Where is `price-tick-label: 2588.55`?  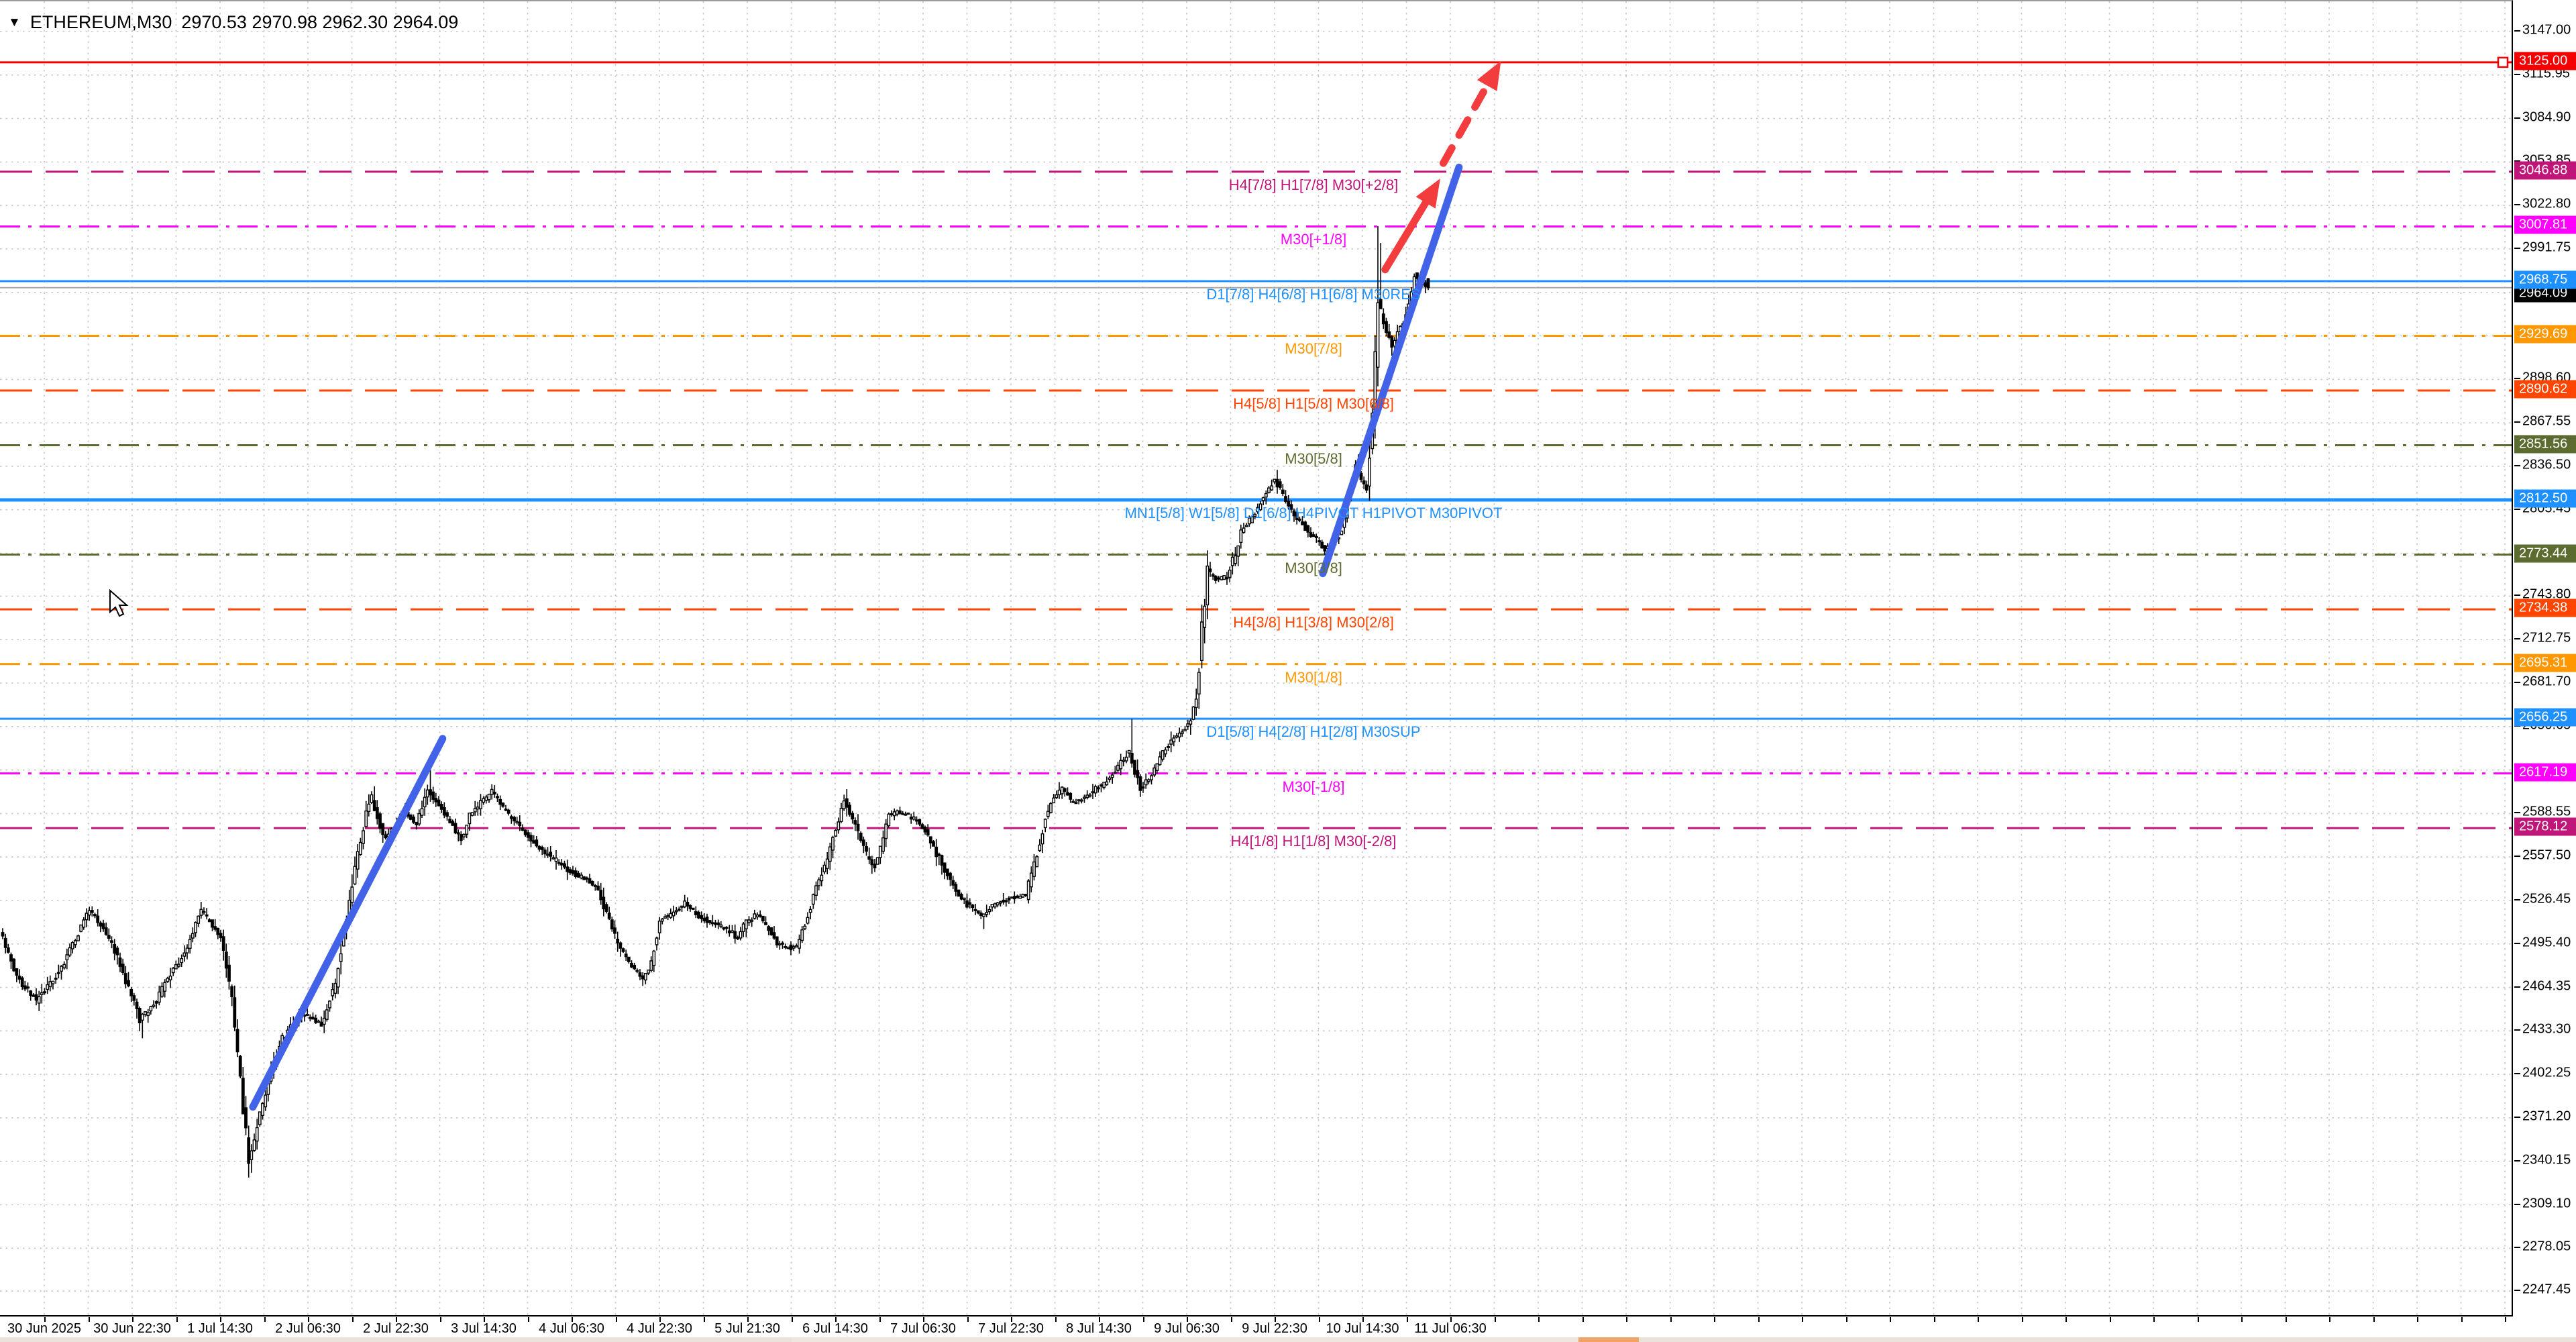 price-tick-label: 2588.55 is located at coordinates (2546, 811).